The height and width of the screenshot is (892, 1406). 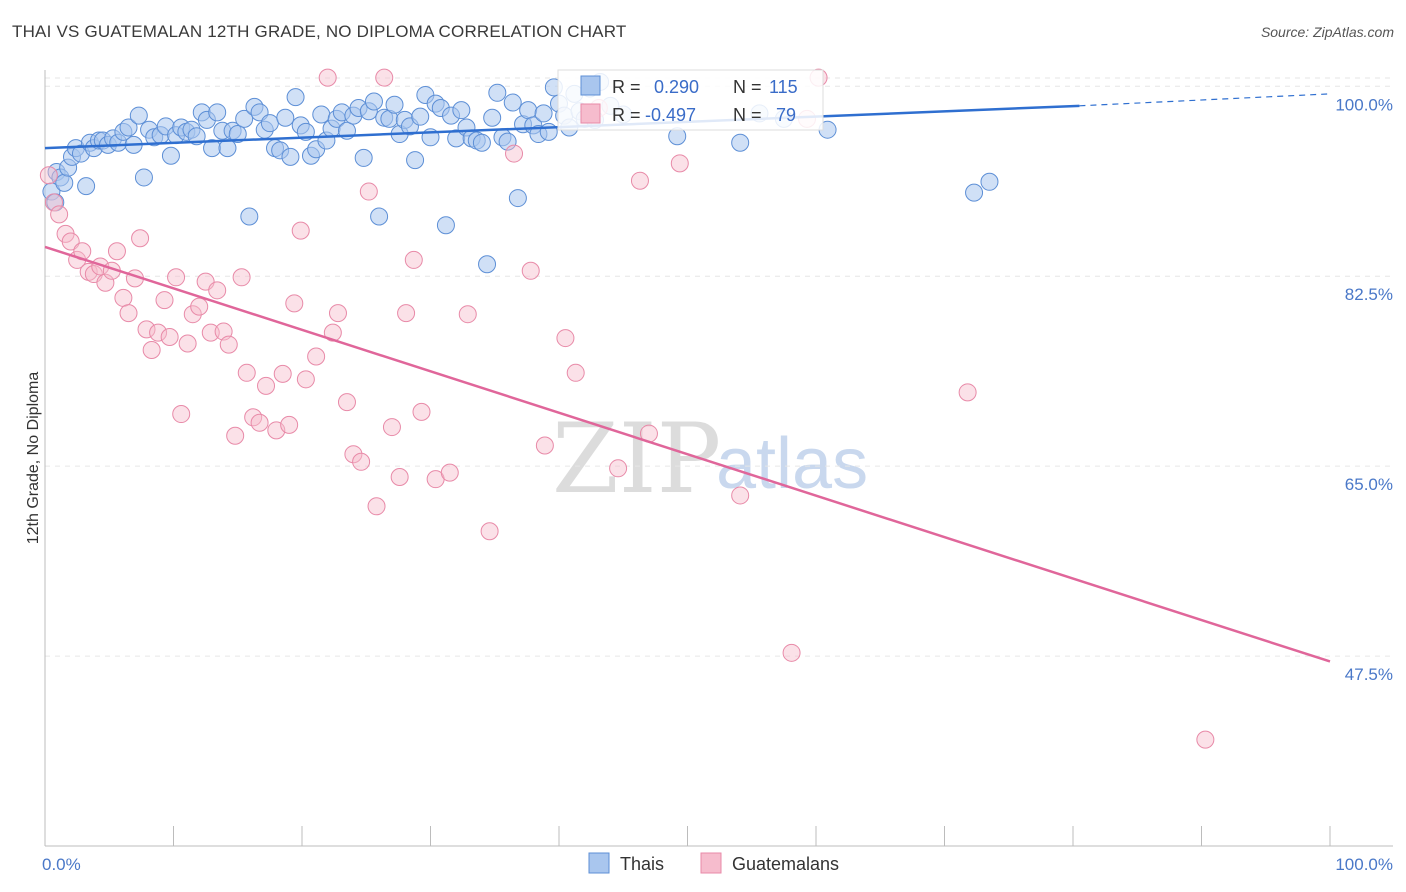 I want to click on y-axis-tick-labels: 47.5% 65.0% 82.5% 100.0%, so click(x=1364, y=389).